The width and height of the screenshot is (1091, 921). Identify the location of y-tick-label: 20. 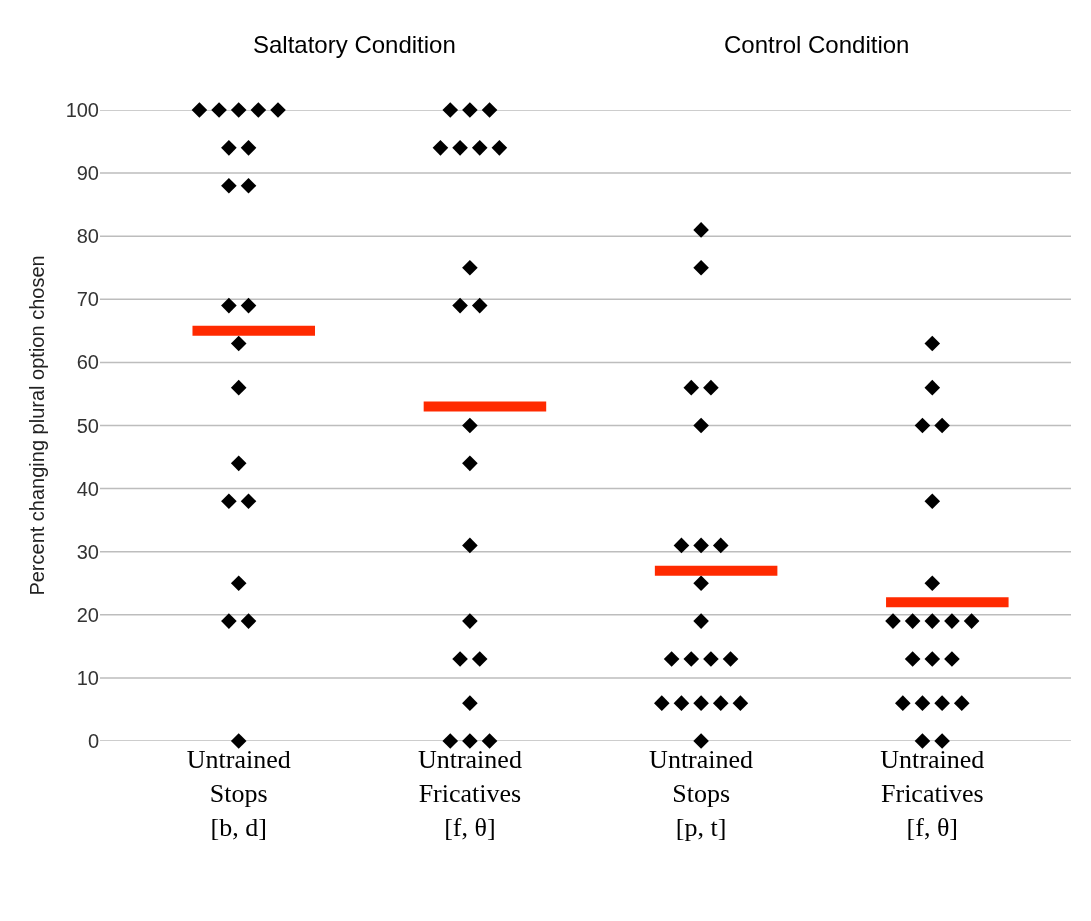
(87, 614).